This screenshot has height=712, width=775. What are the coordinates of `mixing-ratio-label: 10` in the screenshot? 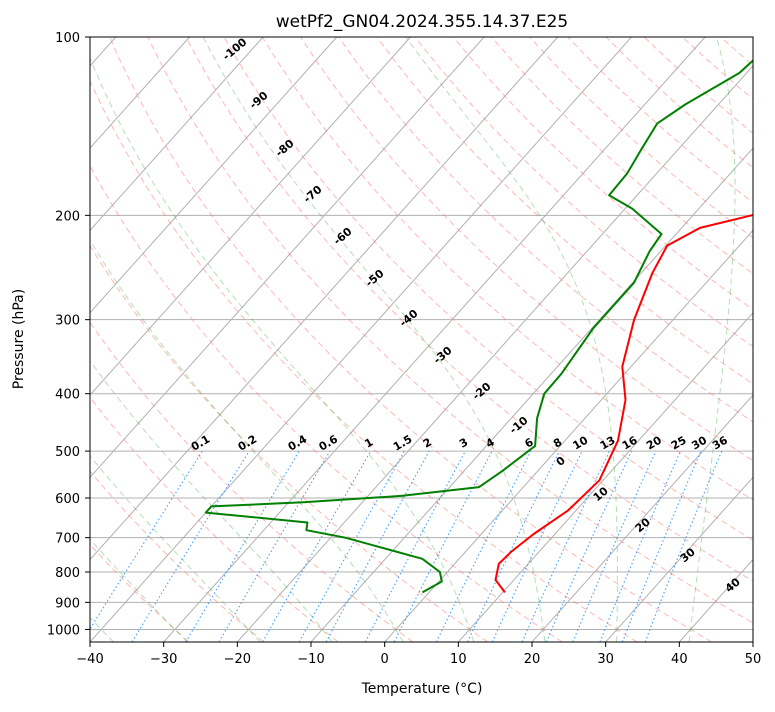 It's located at (580, 442).